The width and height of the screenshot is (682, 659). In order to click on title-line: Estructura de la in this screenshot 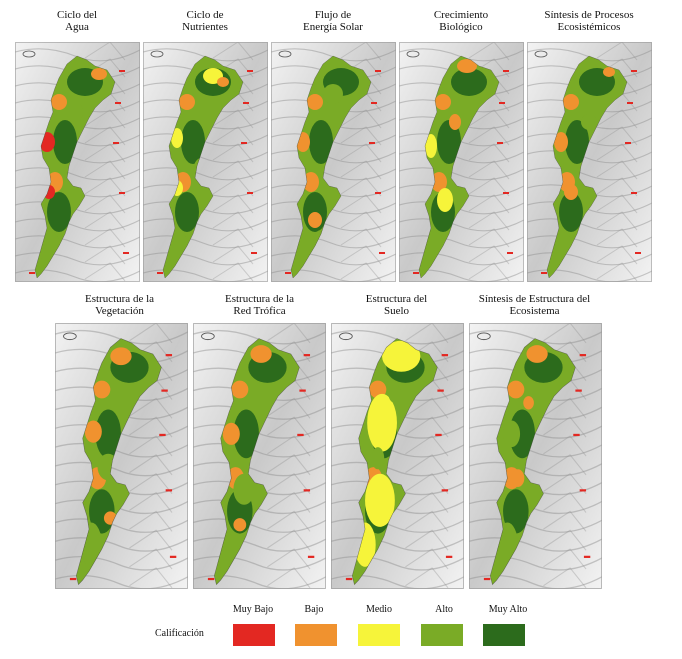, I will do `click(259, 299)`.